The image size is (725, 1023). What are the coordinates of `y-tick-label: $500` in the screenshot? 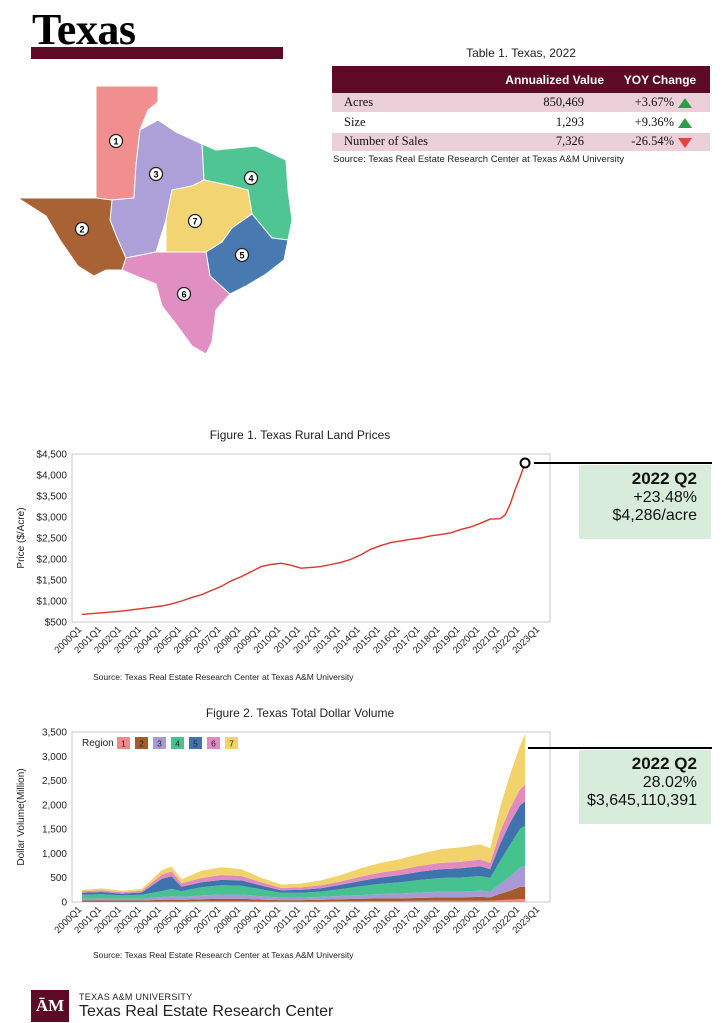 It's located at (56, 623).